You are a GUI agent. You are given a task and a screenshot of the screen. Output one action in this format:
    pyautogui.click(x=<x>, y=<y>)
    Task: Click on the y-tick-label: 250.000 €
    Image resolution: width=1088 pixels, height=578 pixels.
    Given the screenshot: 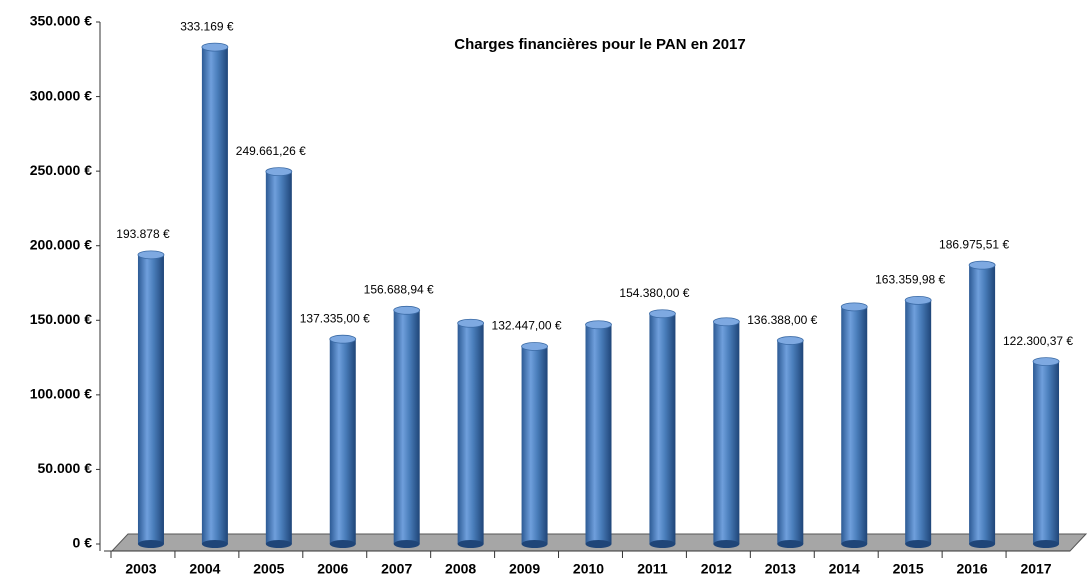 What is the action you would take?
    pyautogui.click(x=61, y=170)
    